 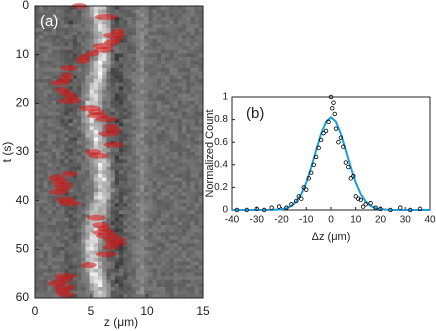 I want to click on x-tick-label: -40, so click(x=232, y=220).